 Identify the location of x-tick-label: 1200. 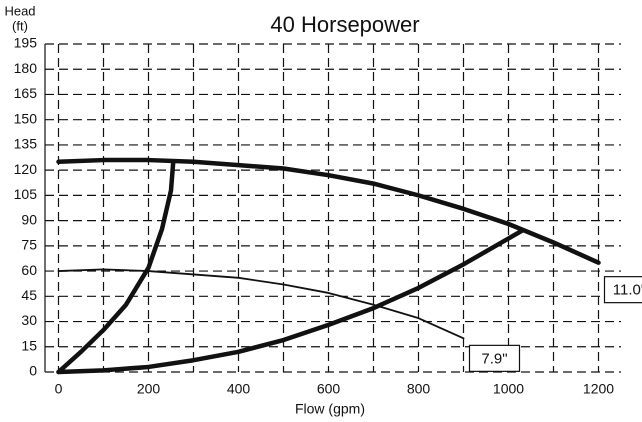
(598, 389).